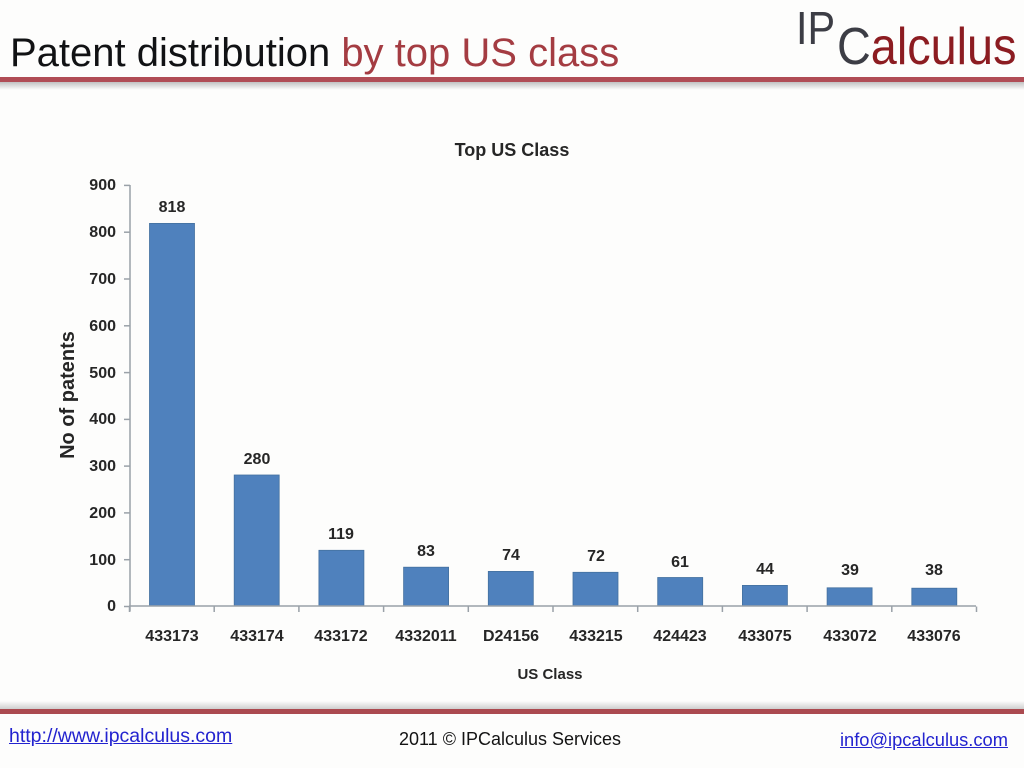 The height and width of the screenshot is (768, 1024). What do you see at coordinates (549, 674) in the screenshot?
I see `svg-text: US Class` at bounding box center [549, 674].